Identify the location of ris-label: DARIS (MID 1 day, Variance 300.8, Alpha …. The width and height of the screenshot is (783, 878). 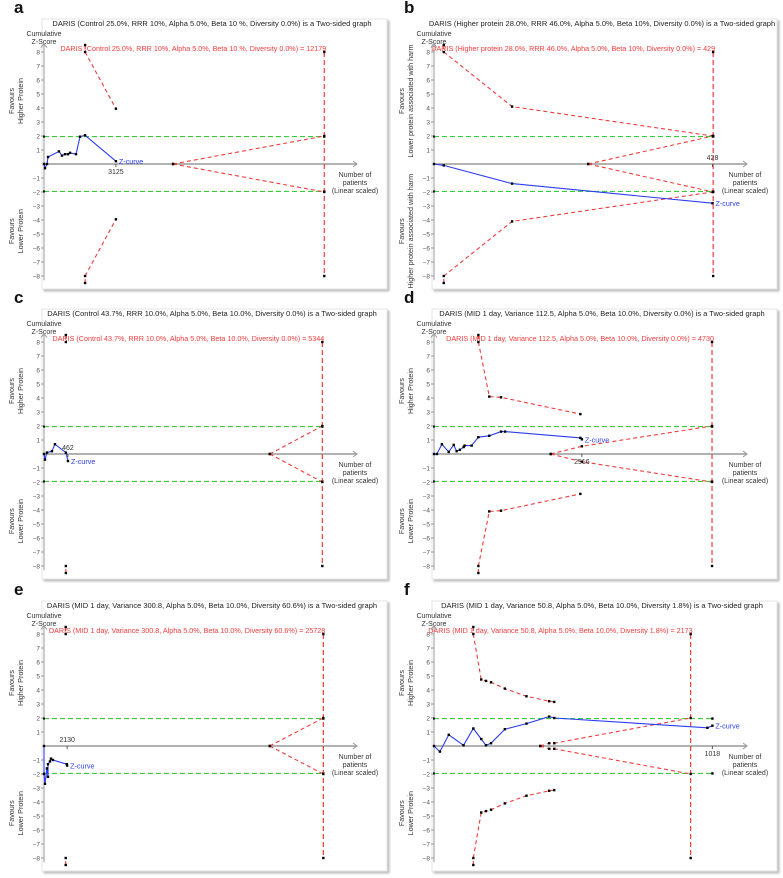
(187, 630).